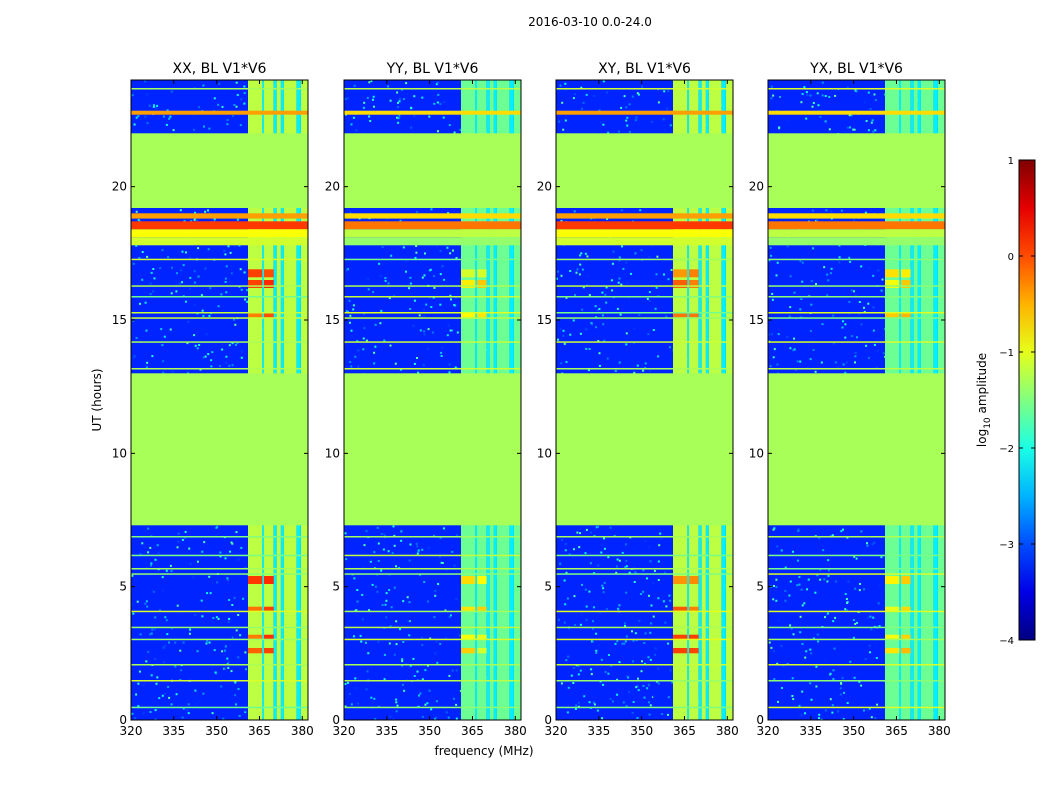 This screenshot has width=1050, height=800. I want to click on strong-row, so click(219, 225).